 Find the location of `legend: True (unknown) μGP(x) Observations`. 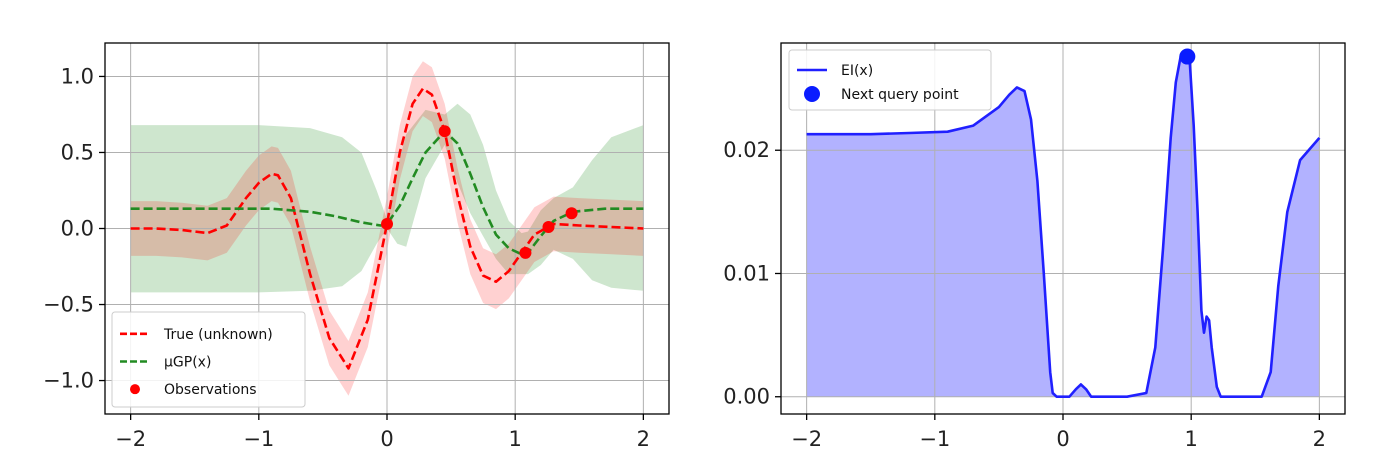

legend: True (unknown) μGP(x) Observations is located at coordinates (208, 359).